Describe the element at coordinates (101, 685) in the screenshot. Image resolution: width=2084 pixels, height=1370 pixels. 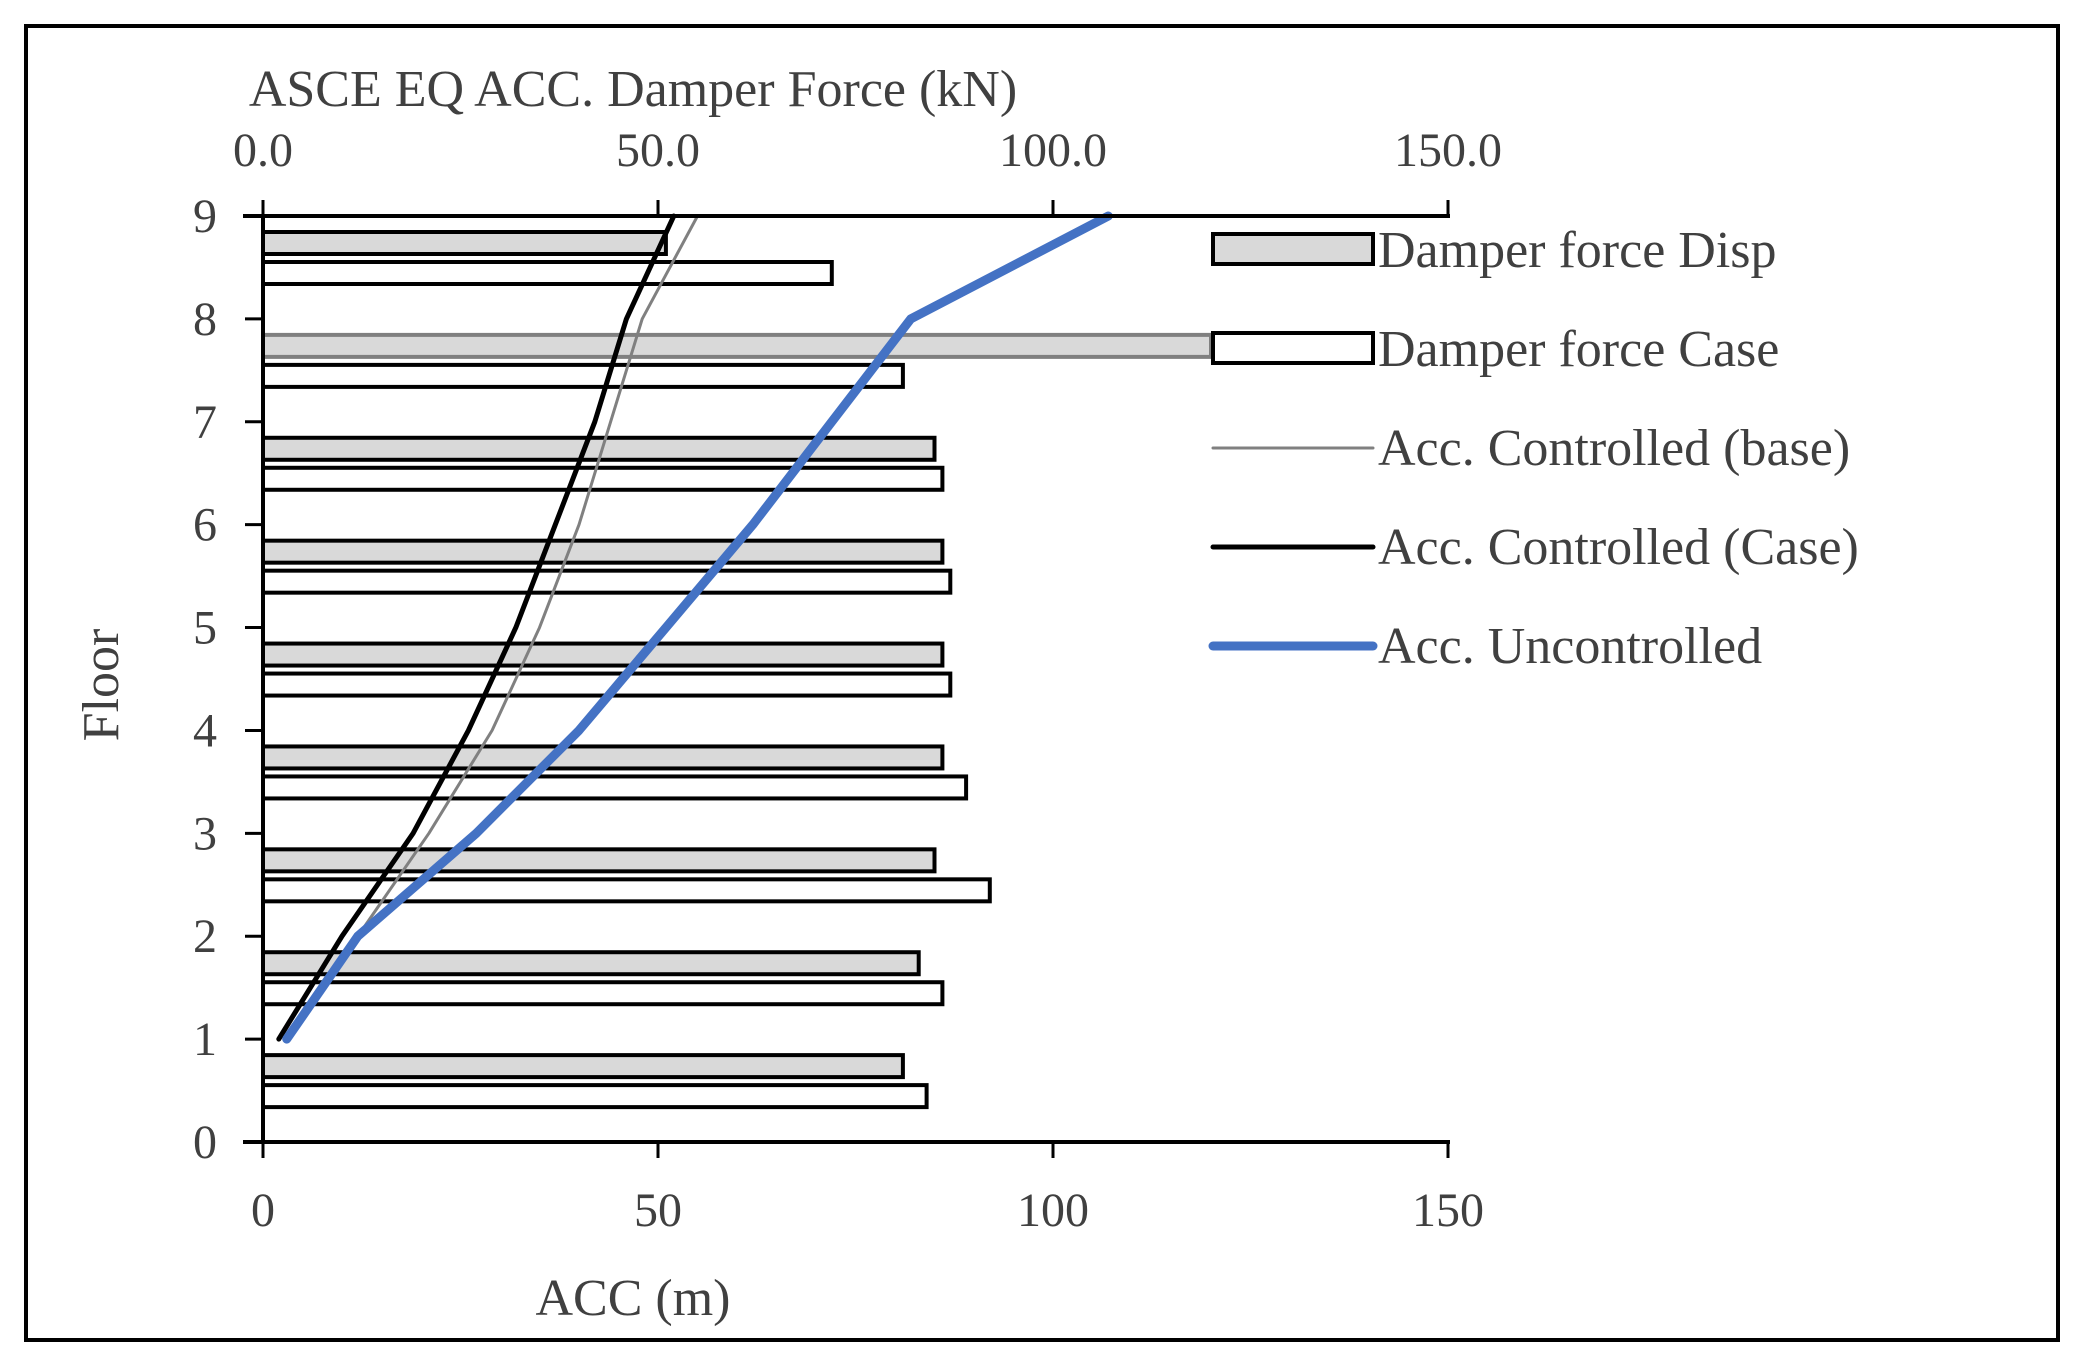
I see `y-axis-title: Floor` at that location.